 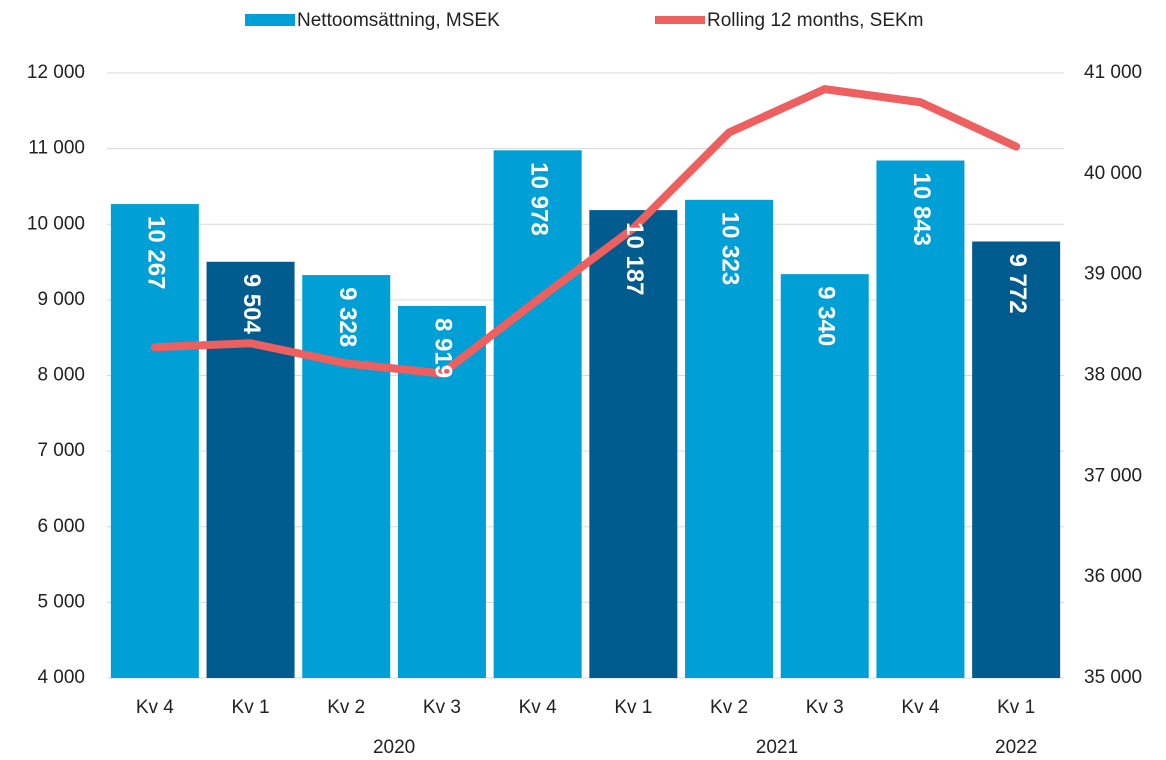 What do you see at coordinates (61, 677) in the screenshot?
I see `y-tick-label: 4 000` at bounding box center [61, 677].